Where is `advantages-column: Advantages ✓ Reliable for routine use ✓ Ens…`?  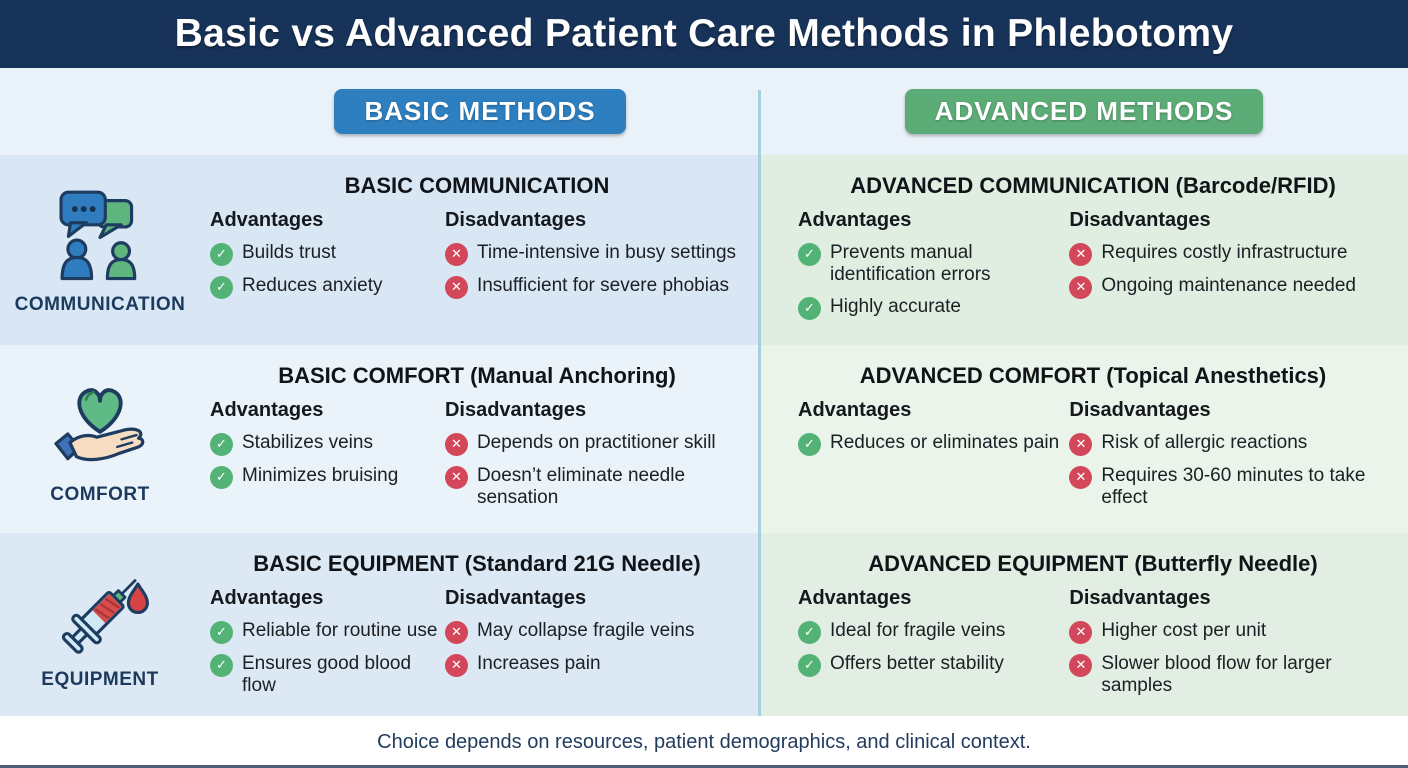 advantages-column: Advantages ✓ Reliable for routine use ✓ Ens… is located at coordinates (327, 647).